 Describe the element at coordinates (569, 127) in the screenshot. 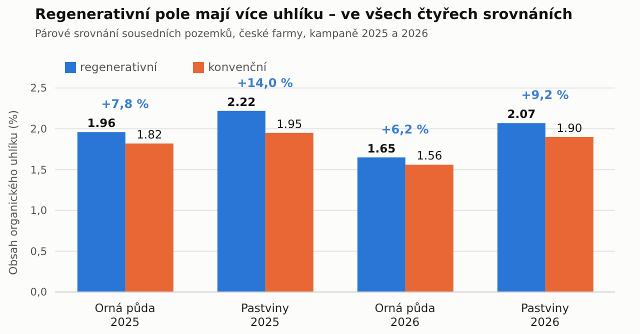

I see `data-label: 1.90` at that location.